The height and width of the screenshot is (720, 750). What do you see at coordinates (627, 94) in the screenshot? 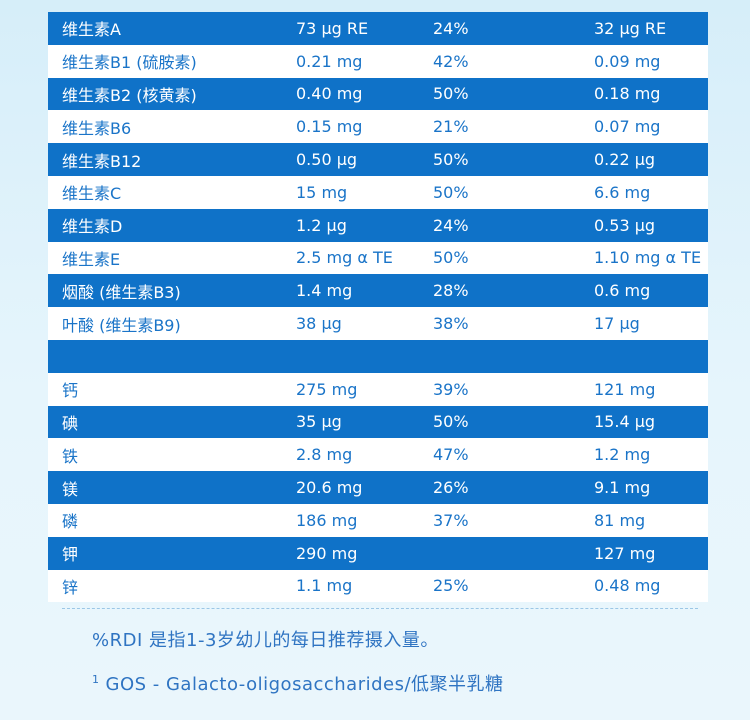
I see `per-serving-cell: 0.18 mg` at bounding box center [627, 94].